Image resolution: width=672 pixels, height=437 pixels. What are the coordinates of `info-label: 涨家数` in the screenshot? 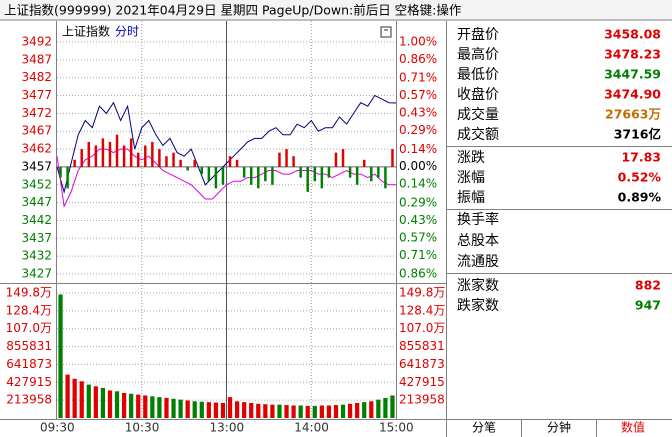 It's located at (478, 285).